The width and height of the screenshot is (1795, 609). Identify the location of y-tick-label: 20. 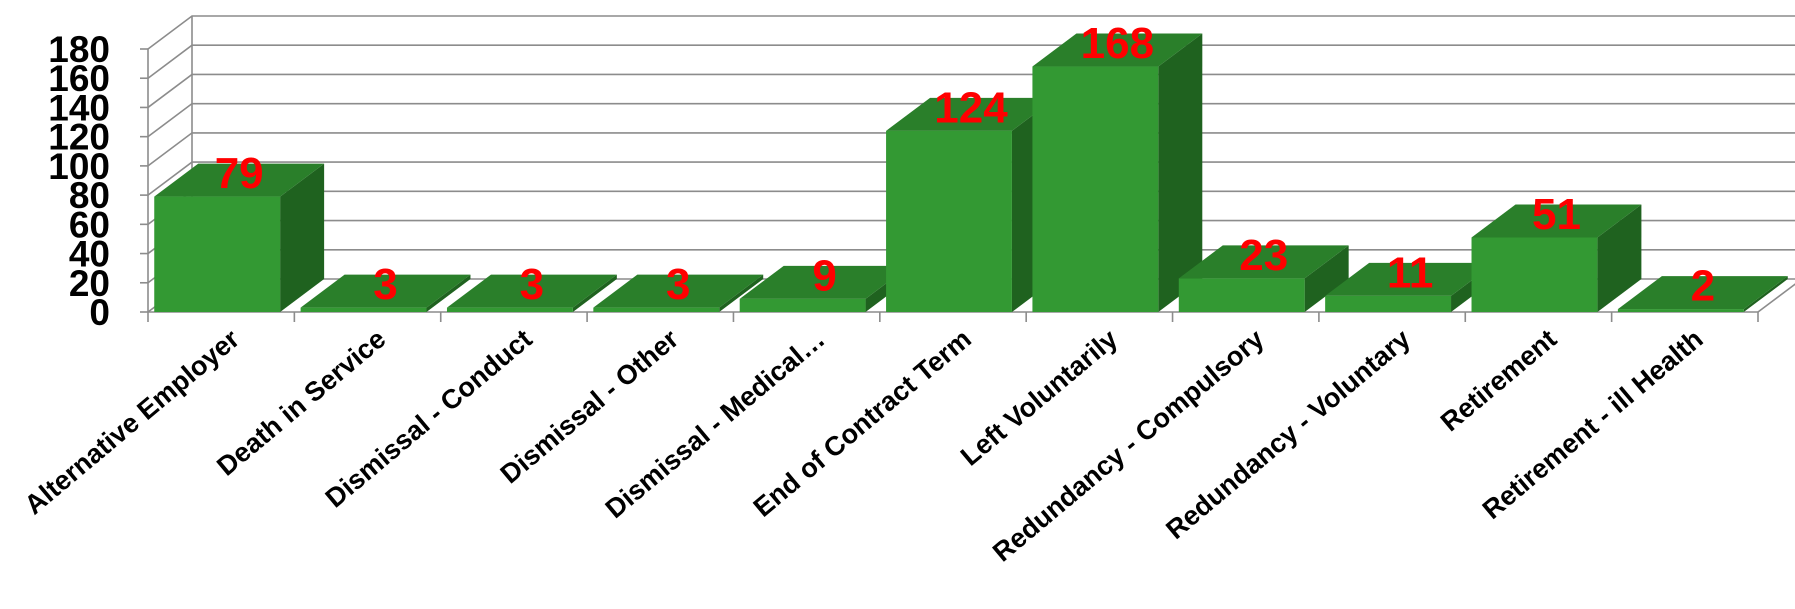
(89, 283).